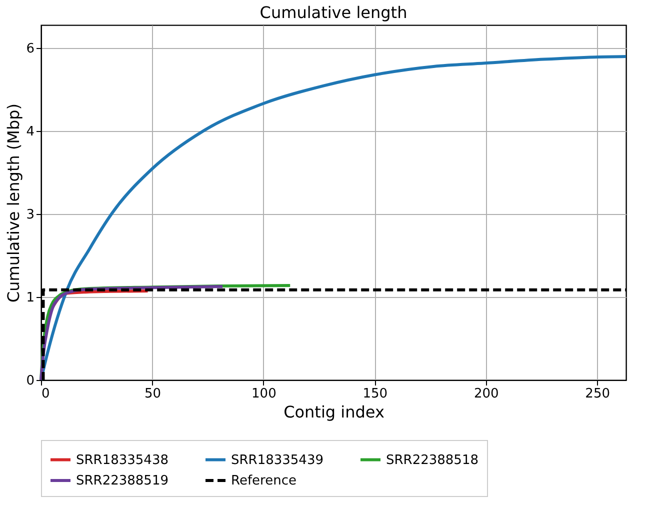 Image resolution: width=663 pixels, height=521 pixels. I want to click on x-axis-title: Contig index, so click(334, 412).